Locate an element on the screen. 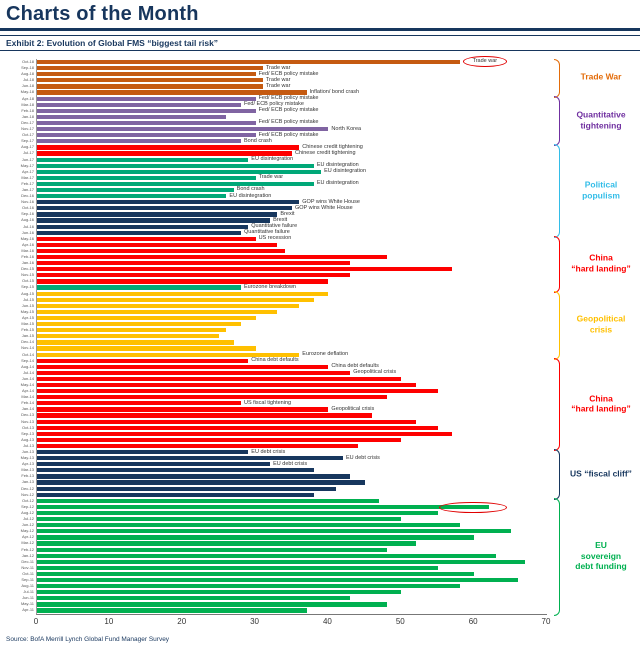 This screenshot has height=653, width=640. y-tick-label: Mar-15 is located at coordinates (27, 324).